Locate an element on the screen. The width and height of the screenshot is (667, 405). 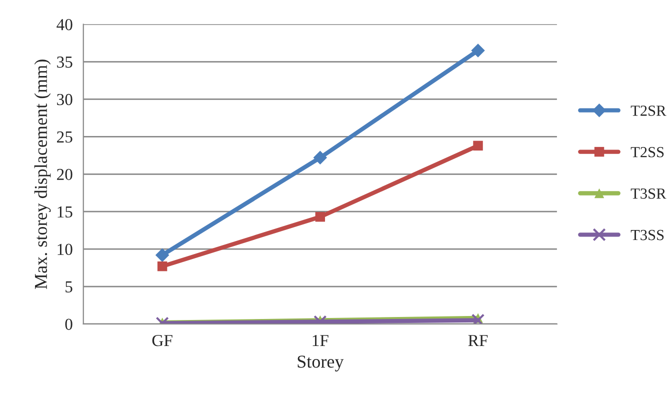
legend-label: T3SS is located at coordinates (647, 235).